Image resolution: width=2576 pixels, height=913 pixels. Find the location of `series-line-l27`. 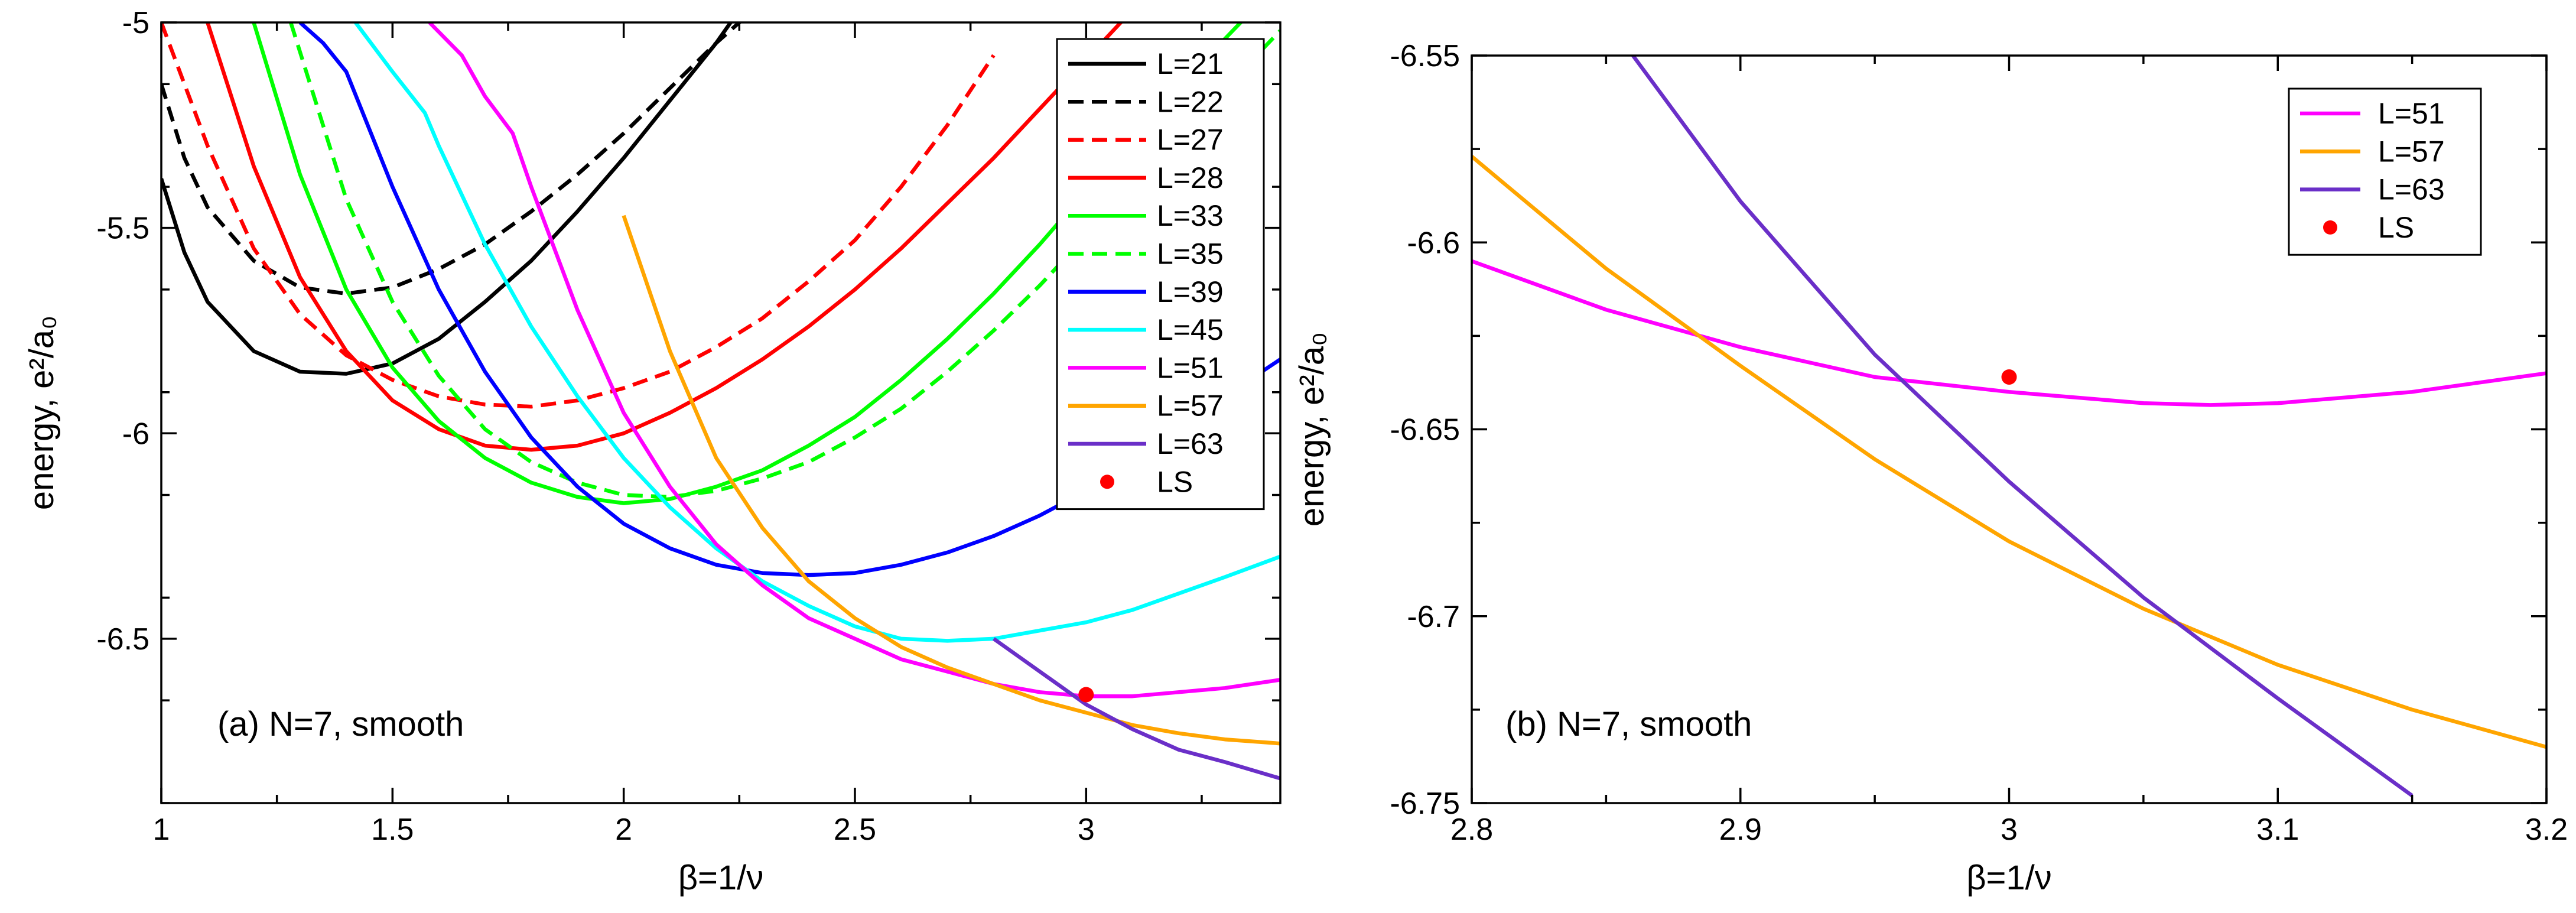

series-line-l27 is located at coordinates (579, 215).